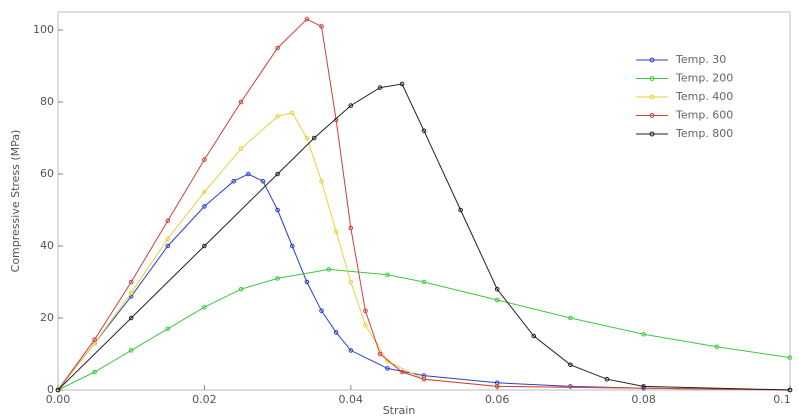  Describe the element at coordinates (704, 78) in the screenshot. I see `legend-label: Temp. 200` at that location.